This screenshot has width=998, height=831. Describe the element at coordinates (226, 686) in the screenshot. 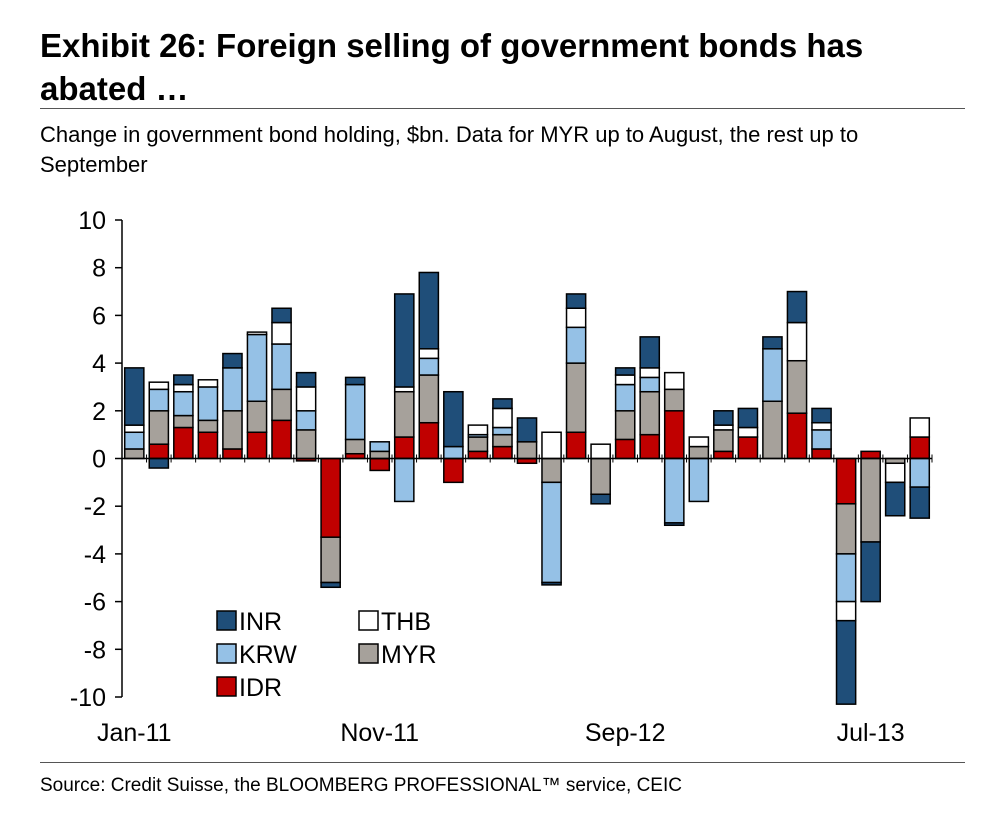

I see `legend-swatch-idr` at that location.